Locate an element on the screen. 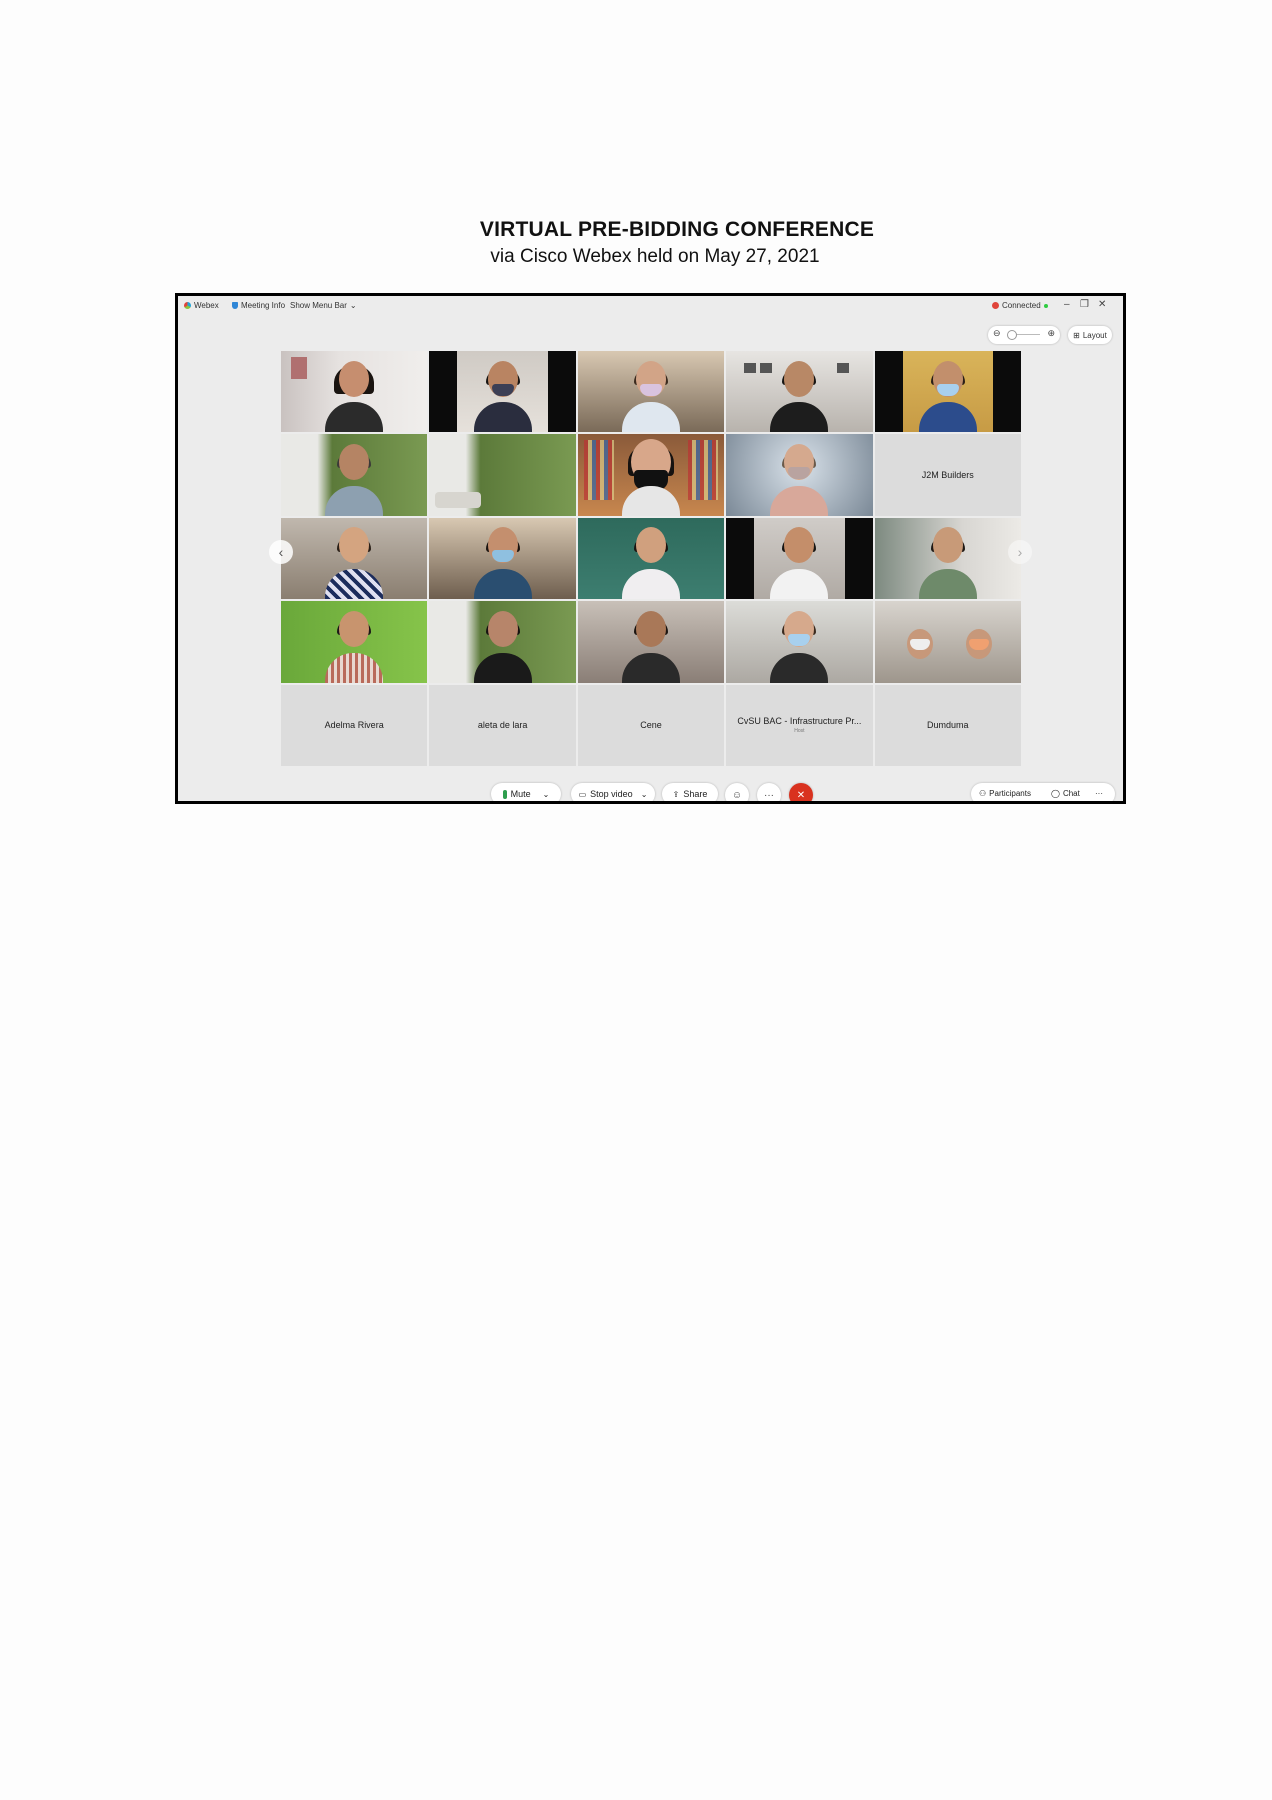  name-tile-adelma-rivera: Adelma Rivera is located at coordinates (354, 725).